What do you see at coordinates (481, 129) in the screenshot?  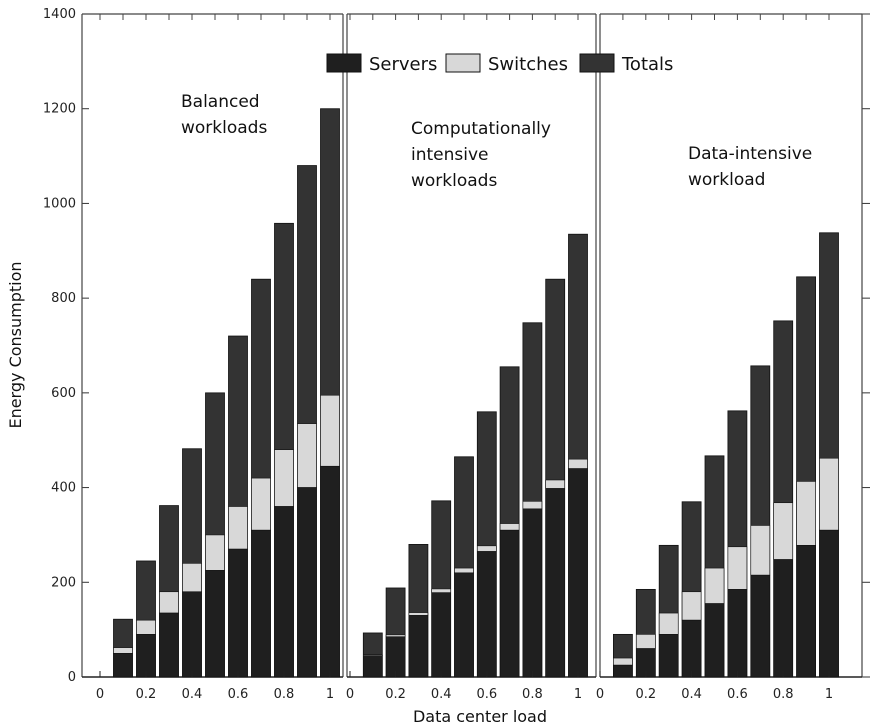 I see `group-annotation: Computationally` at bounding box center [481, 129].